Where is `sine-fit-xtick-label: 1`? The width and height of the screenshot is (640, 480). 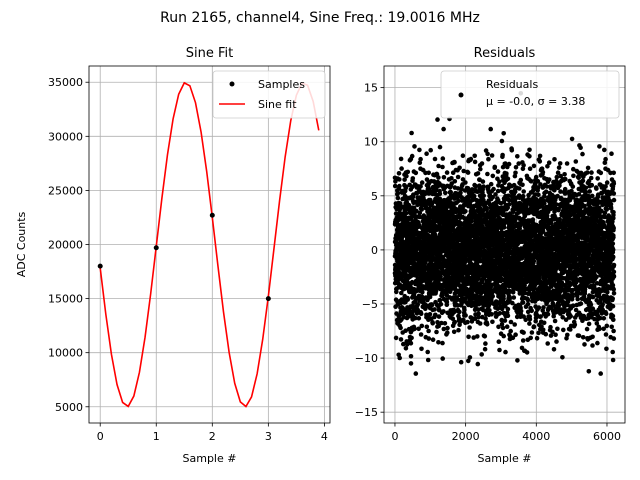 sine-fit-xtick-label: 1 is located at coordinates (156, 436).